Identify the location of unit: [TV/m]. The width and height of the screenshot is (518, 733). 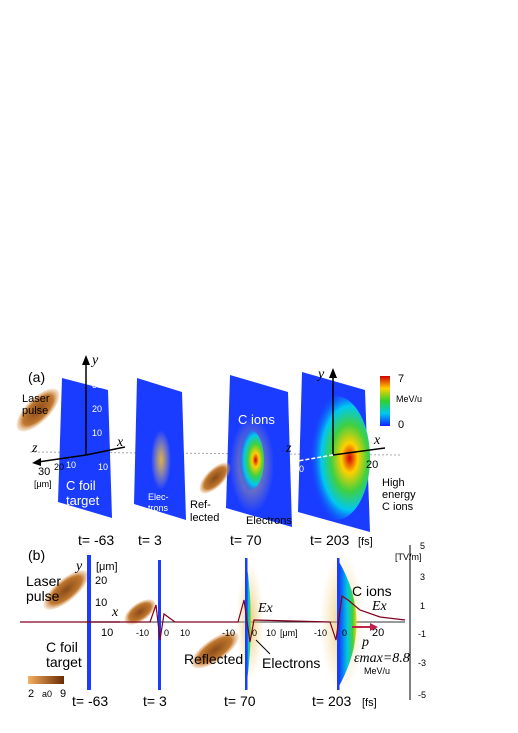
(408, 557).